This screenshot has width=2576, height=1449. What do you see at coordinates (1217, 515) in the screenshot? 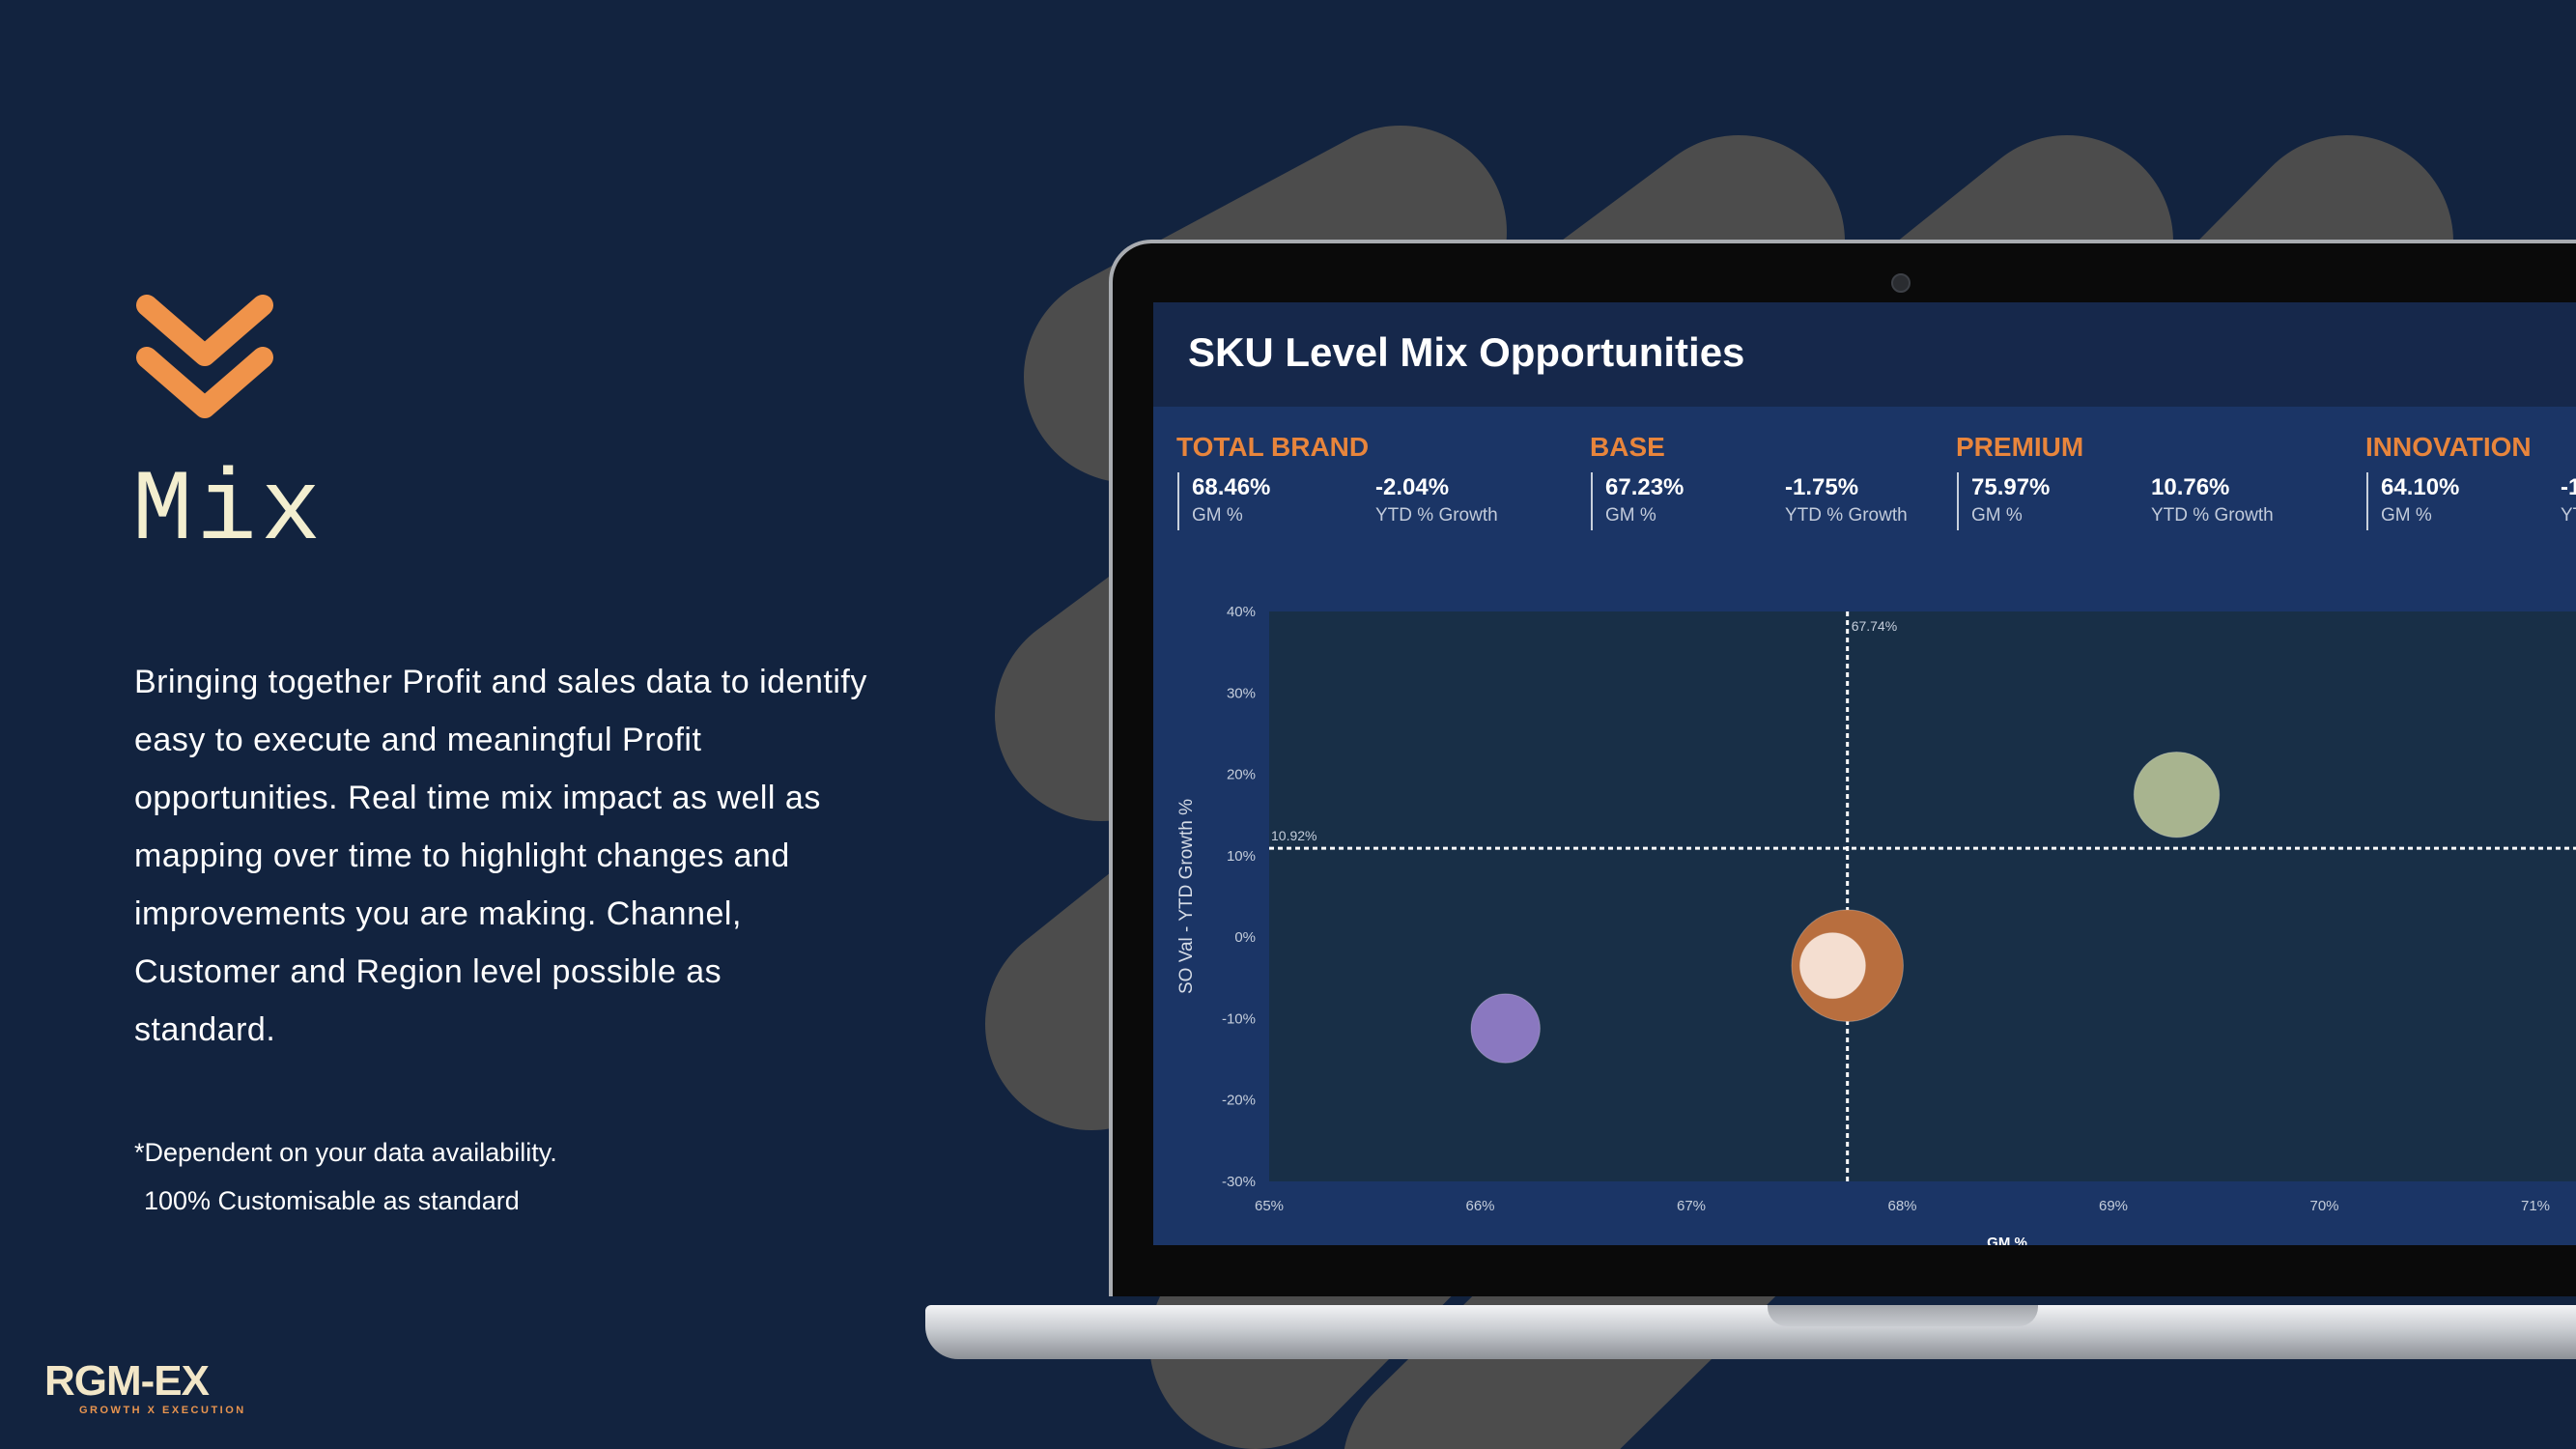
I see `kpi-total-brand-gm-label: GM %` at bounding box center [1217, 515].